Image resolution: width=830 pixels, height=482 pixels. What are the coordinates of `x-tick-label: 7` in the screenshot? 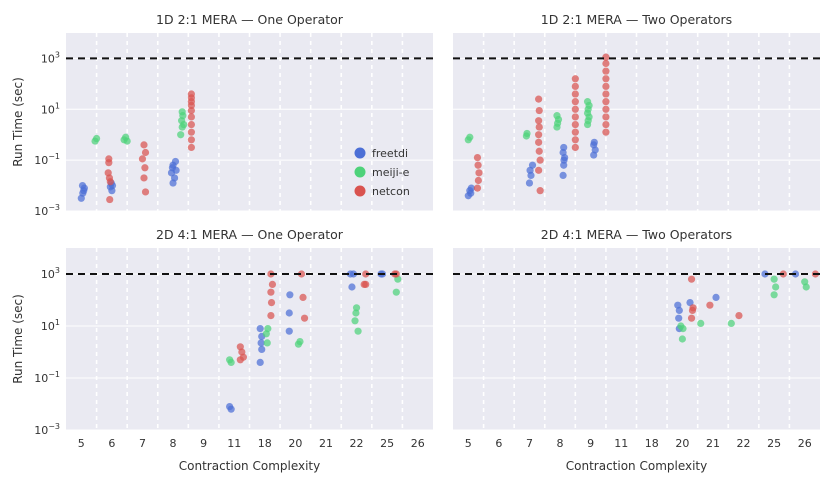 It's located at (142, 443).